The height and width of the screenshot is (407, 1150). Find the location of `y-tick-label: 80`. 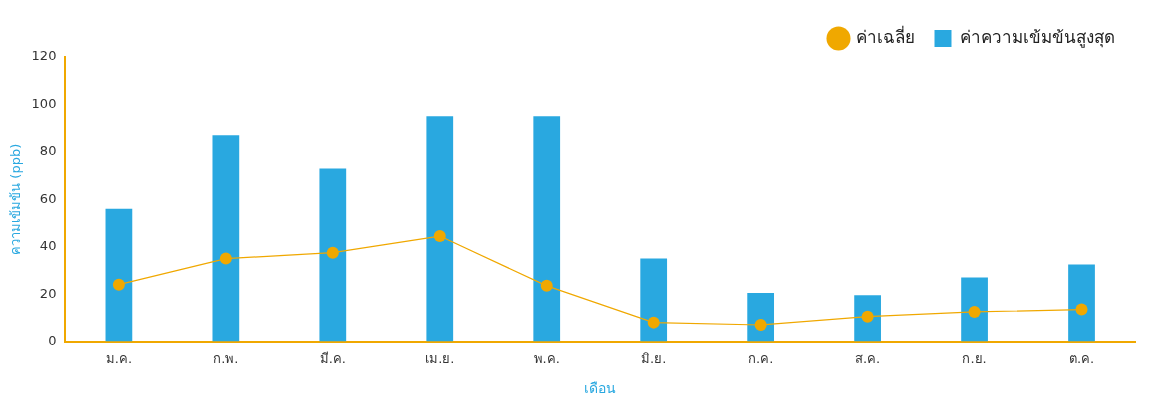

y-tick-label: 80 is located at coordinates (48, 151).